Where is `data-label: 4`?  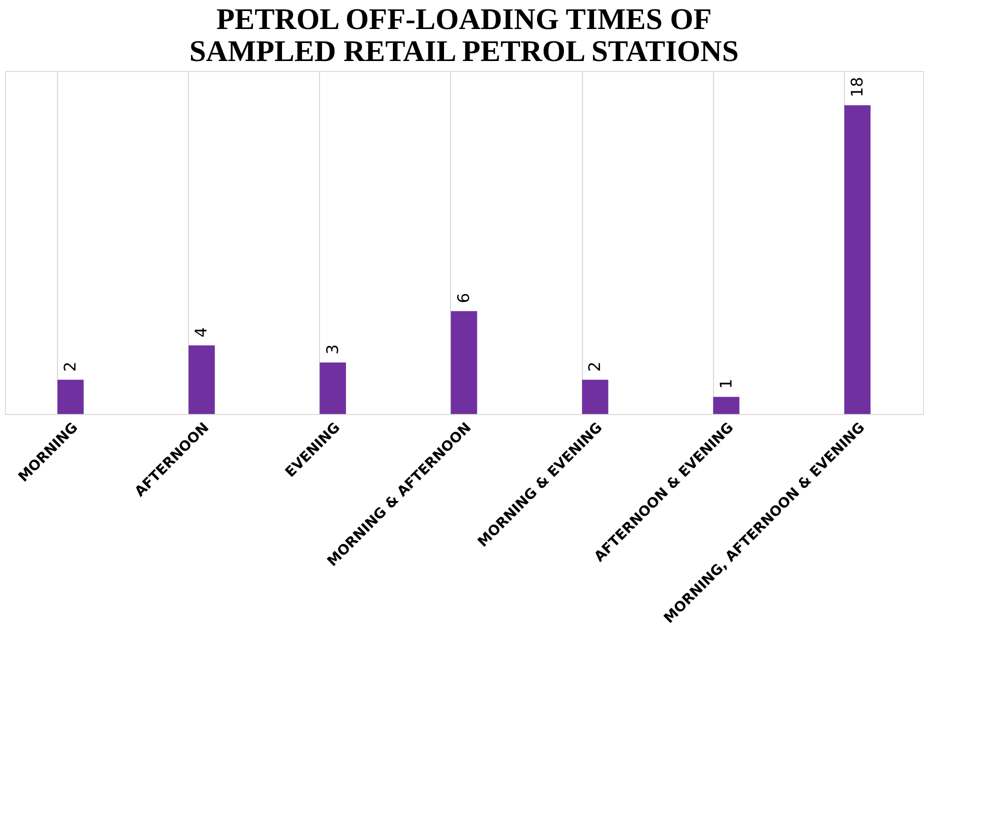
data-label: 4 is located at coordinates (201, 332).